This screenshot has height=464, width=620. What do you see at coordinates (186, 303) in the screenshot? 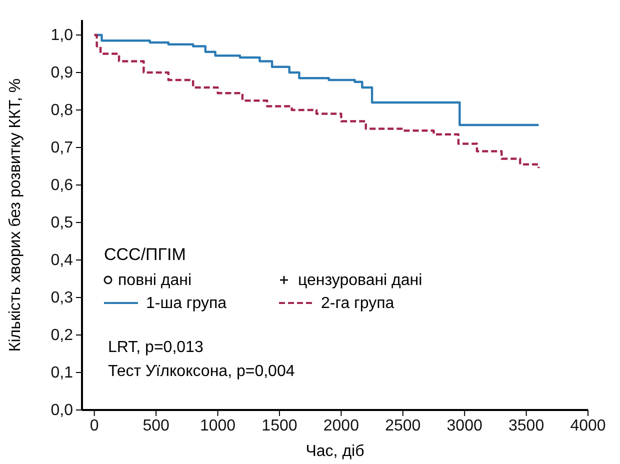
I see `legend-label: 1-ша група` at bounding box center [186, 303].